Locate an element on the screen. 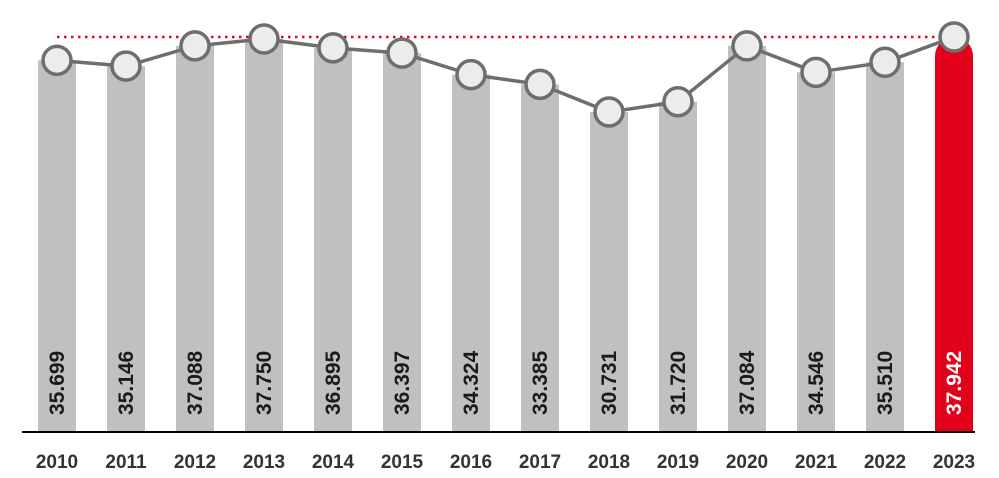  value-label-2011: 35.146 is located at coordinates (126, 383).